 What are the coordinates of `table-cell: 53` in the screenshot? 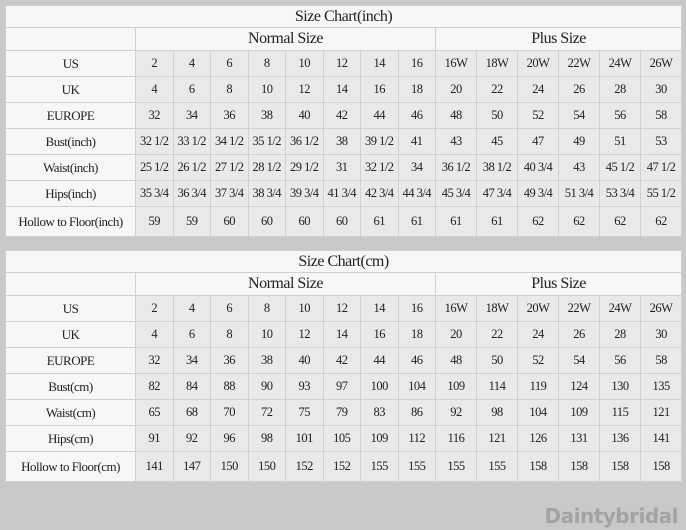 It's located at (661, 141).